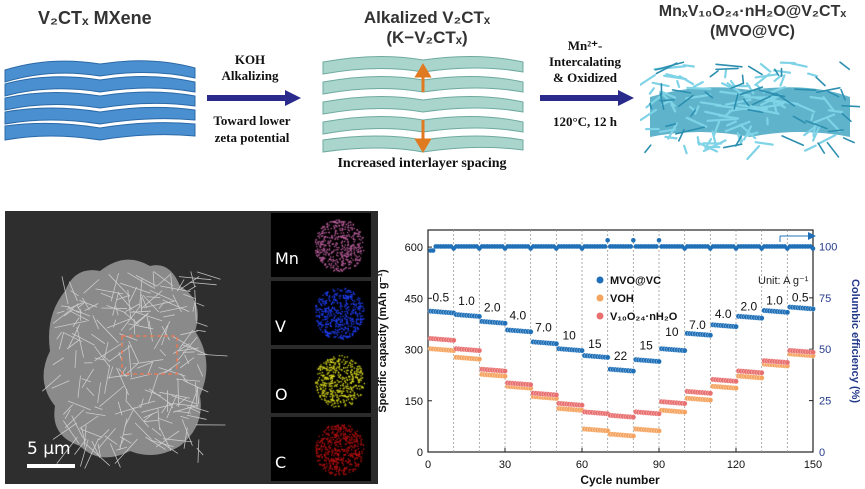 This screenshot has height=489, width=865. I want to click on step1-text-top: KOH Alkalizing, so click(250, 68).